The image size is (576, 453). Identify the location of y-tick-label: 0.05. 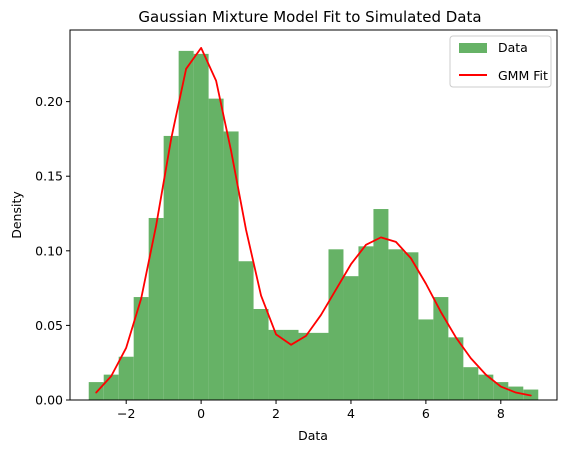
(49, 325).